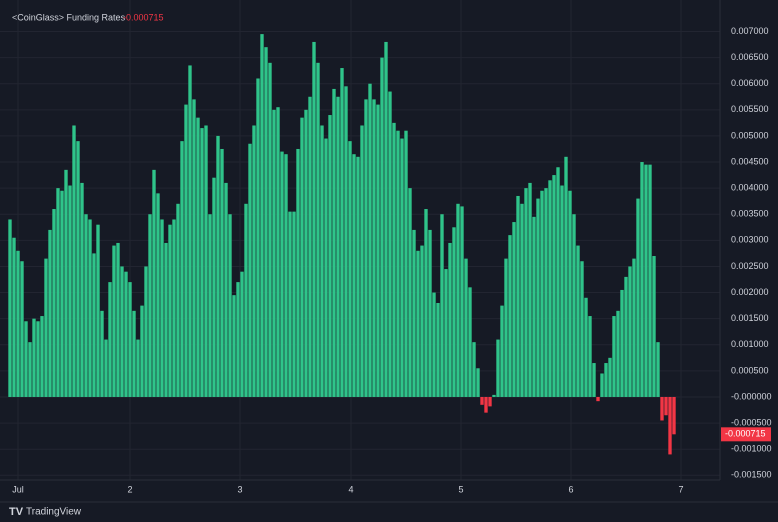  What do you see at coordinates (460, 489) in the screenshot?
I see `x-tick-label: 5` at bounding box center [460, 489].